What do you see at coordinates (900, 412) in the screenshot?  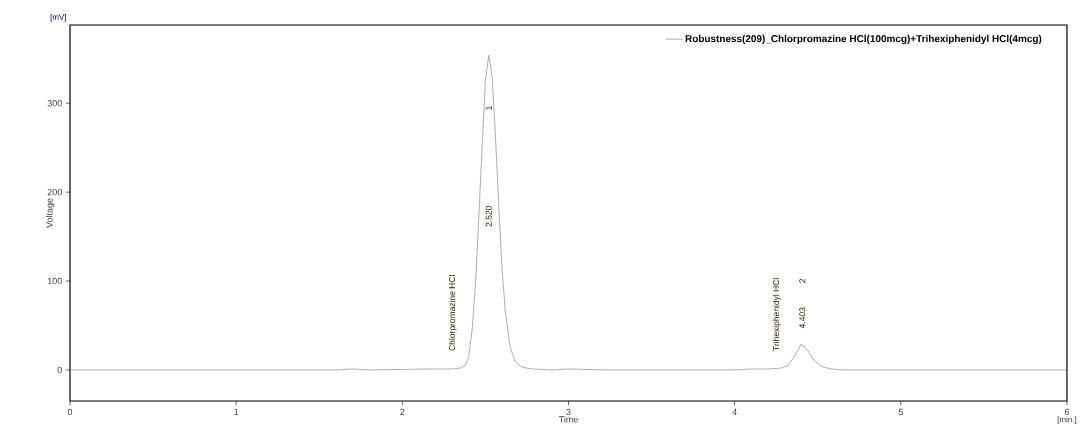 I see `x-tick-label: 5` at bounding box center [900, 412].